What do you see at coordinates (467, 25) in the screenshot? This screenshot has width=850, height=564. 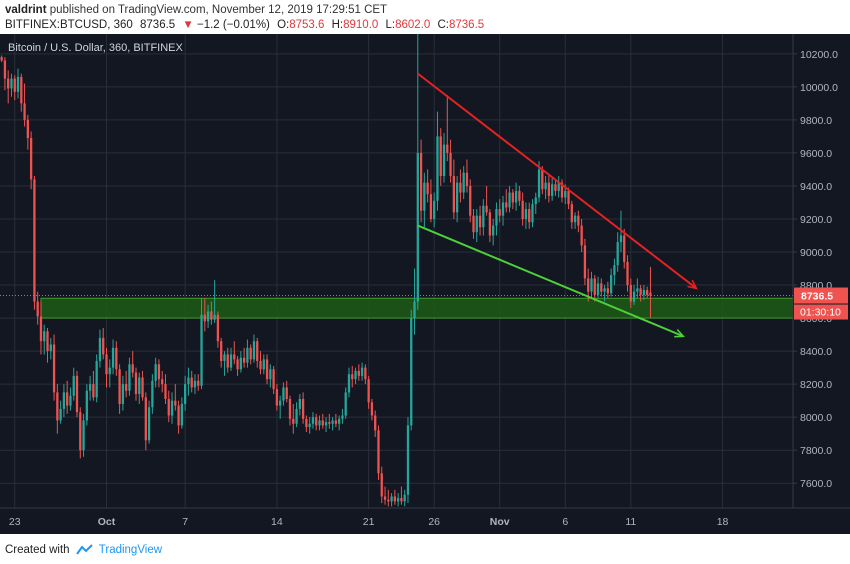 I see `close-value: 8736.5` at bounding box center [467, 25].